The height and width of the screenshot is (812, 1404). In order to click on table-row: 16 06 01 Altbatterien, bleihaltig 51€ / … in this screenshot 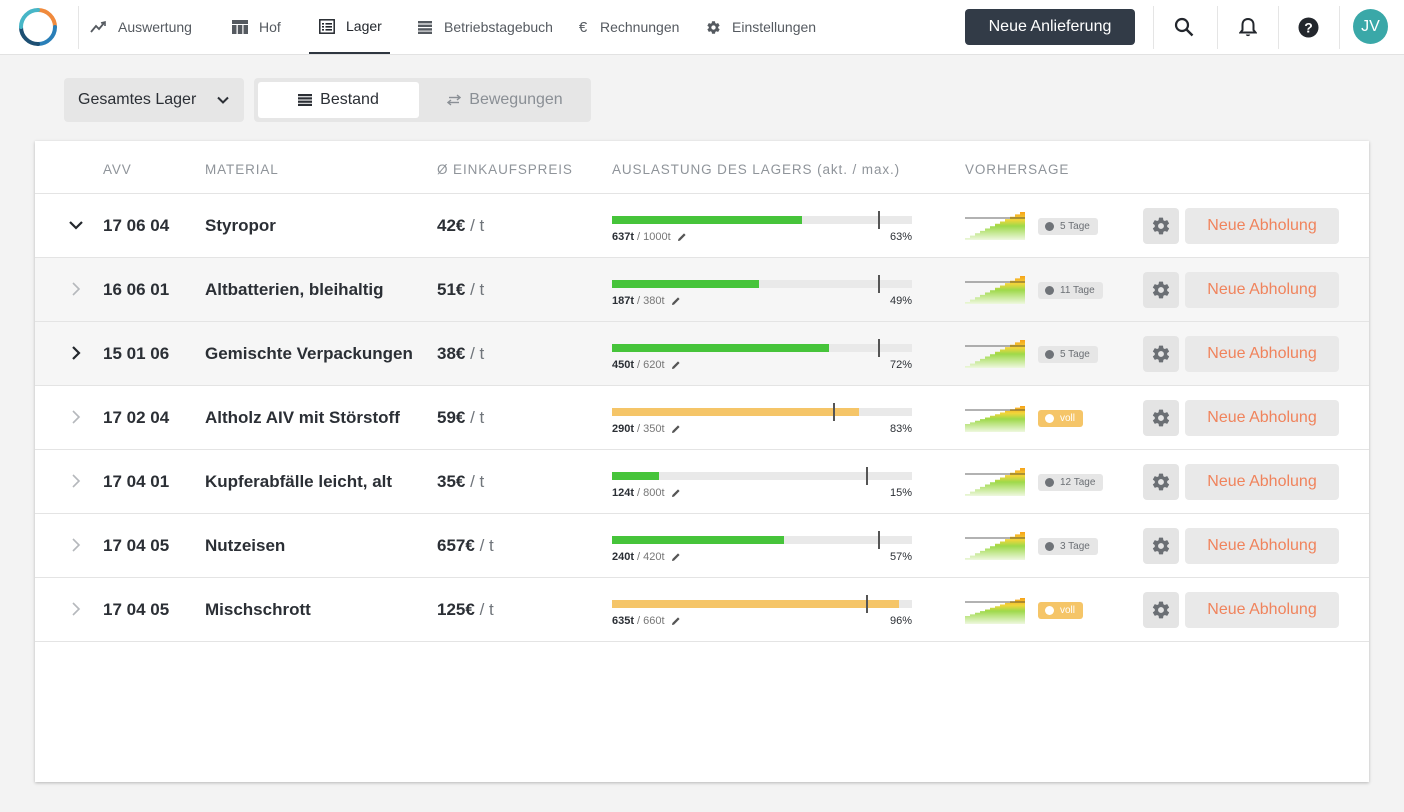, I will do `click(702, 290)`.